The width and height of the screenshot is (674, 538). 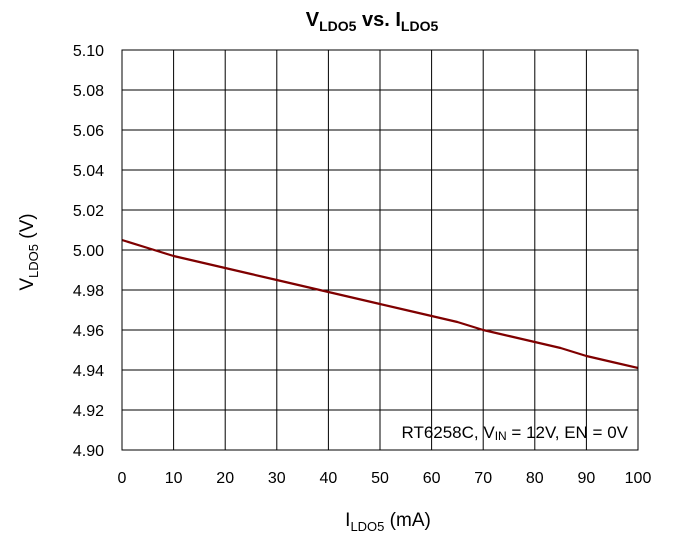 I want to click on y-tick-label: 4.98, so click(x=88, y=291).